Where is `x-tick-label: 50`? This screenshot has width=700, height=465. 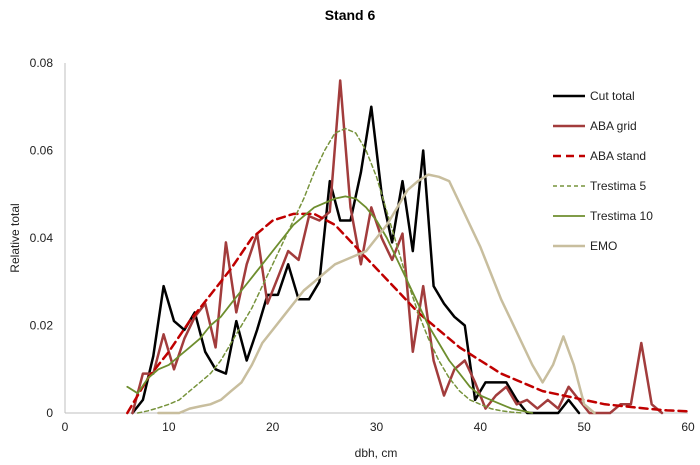
x-tick-label: 50 is located at coordinates (584, 427).